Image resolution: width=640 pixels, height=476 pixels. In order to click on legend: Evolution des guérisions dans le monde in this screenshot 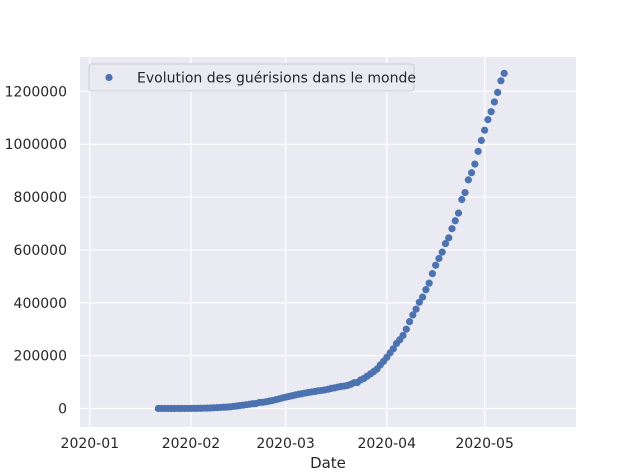, I will do `click(252, 77)`.